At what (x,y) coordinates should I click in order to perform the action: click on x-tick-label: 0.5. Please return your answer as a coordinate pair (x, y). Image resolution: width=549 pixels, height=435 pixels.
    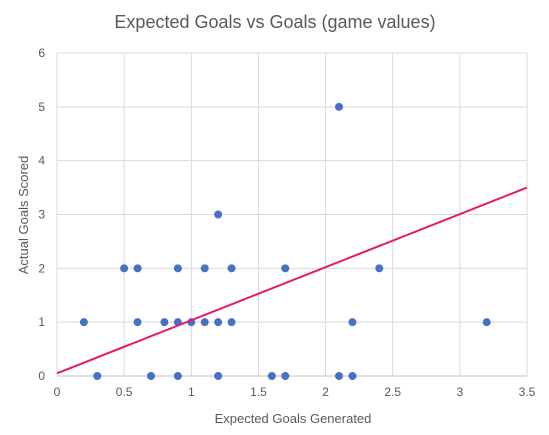
    Looking at the image, I should click on (124, 392).